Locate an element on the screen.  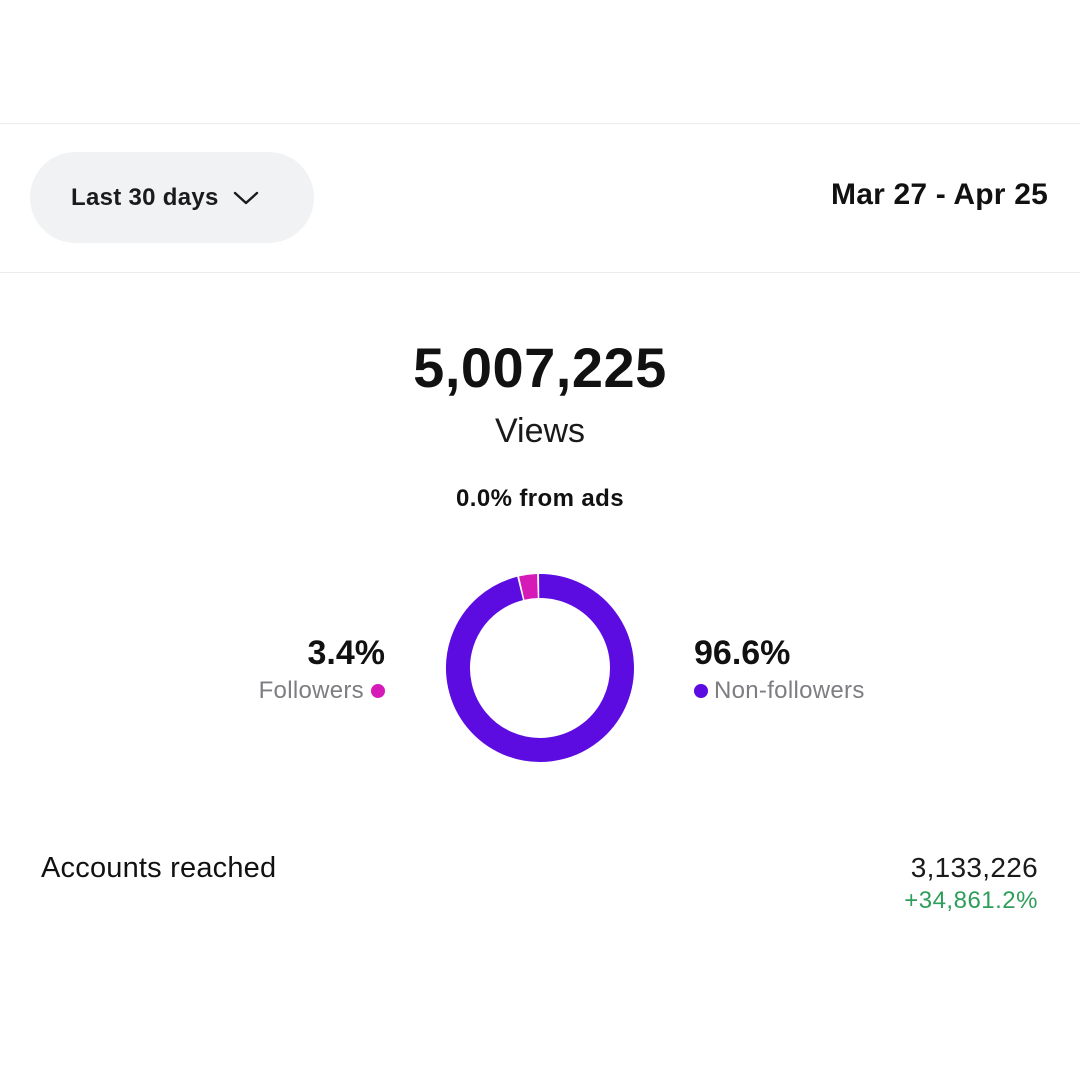
followers-legend-row: Followers is located at coordinates (322, 691).